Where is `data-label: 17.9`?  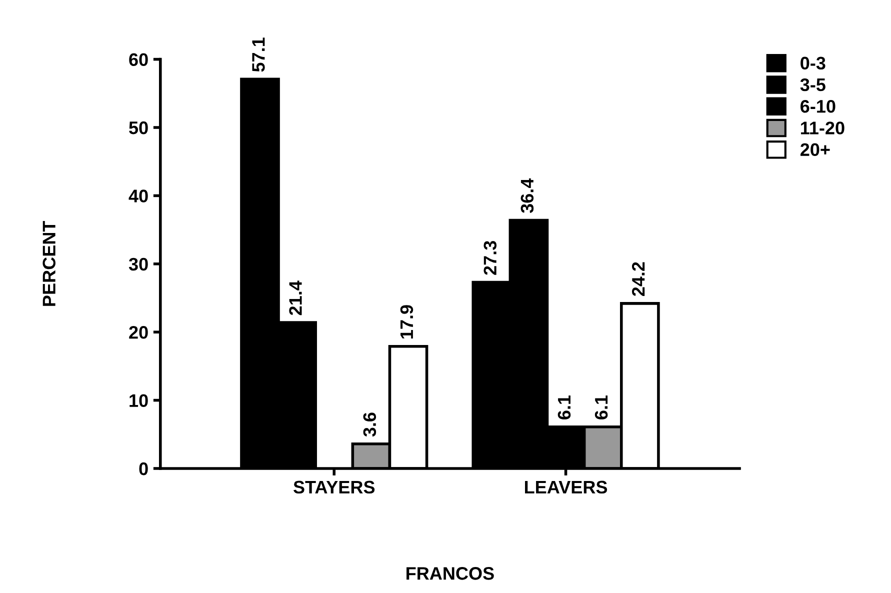 data-label: 17.9 is located at coordinates (407, 321).